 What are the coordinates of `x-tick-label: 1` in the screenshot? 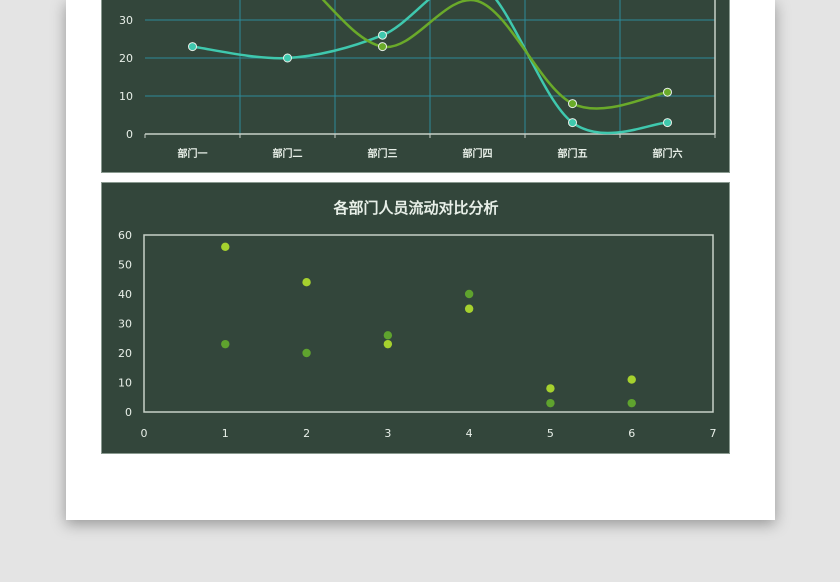 It's located at (225, 433).